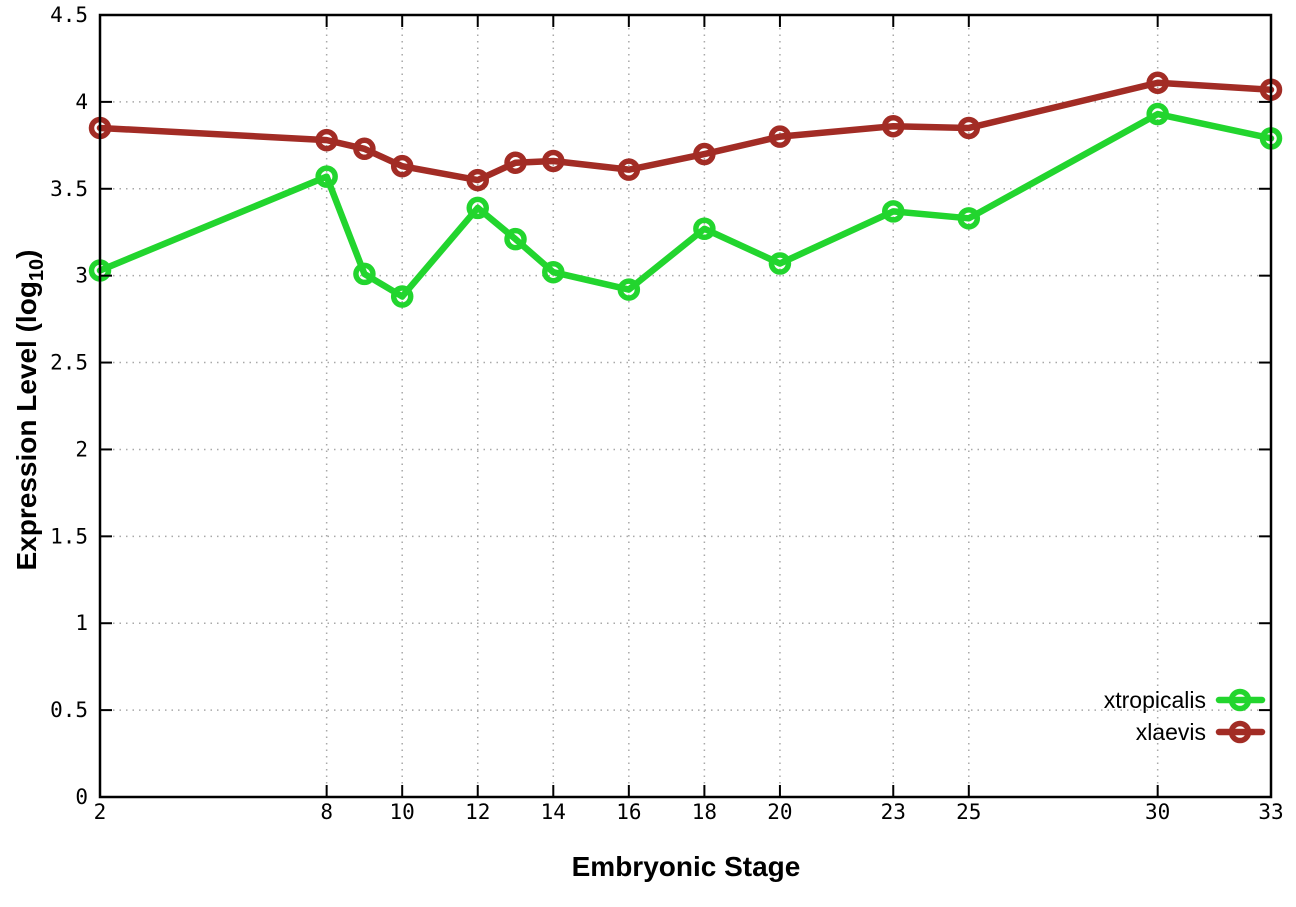 The image size is (1296, 907). I want to click on y-axis-title: Expression Level (log10), so click(29, 410).